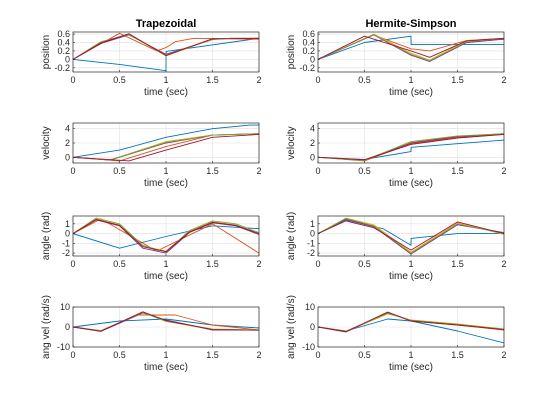 This screenshot has width=560, height=420. What do you see at coordinates (312, 143) in the screenshot?
I see `y-tick-label: 2` at bounding box center [312, 143].